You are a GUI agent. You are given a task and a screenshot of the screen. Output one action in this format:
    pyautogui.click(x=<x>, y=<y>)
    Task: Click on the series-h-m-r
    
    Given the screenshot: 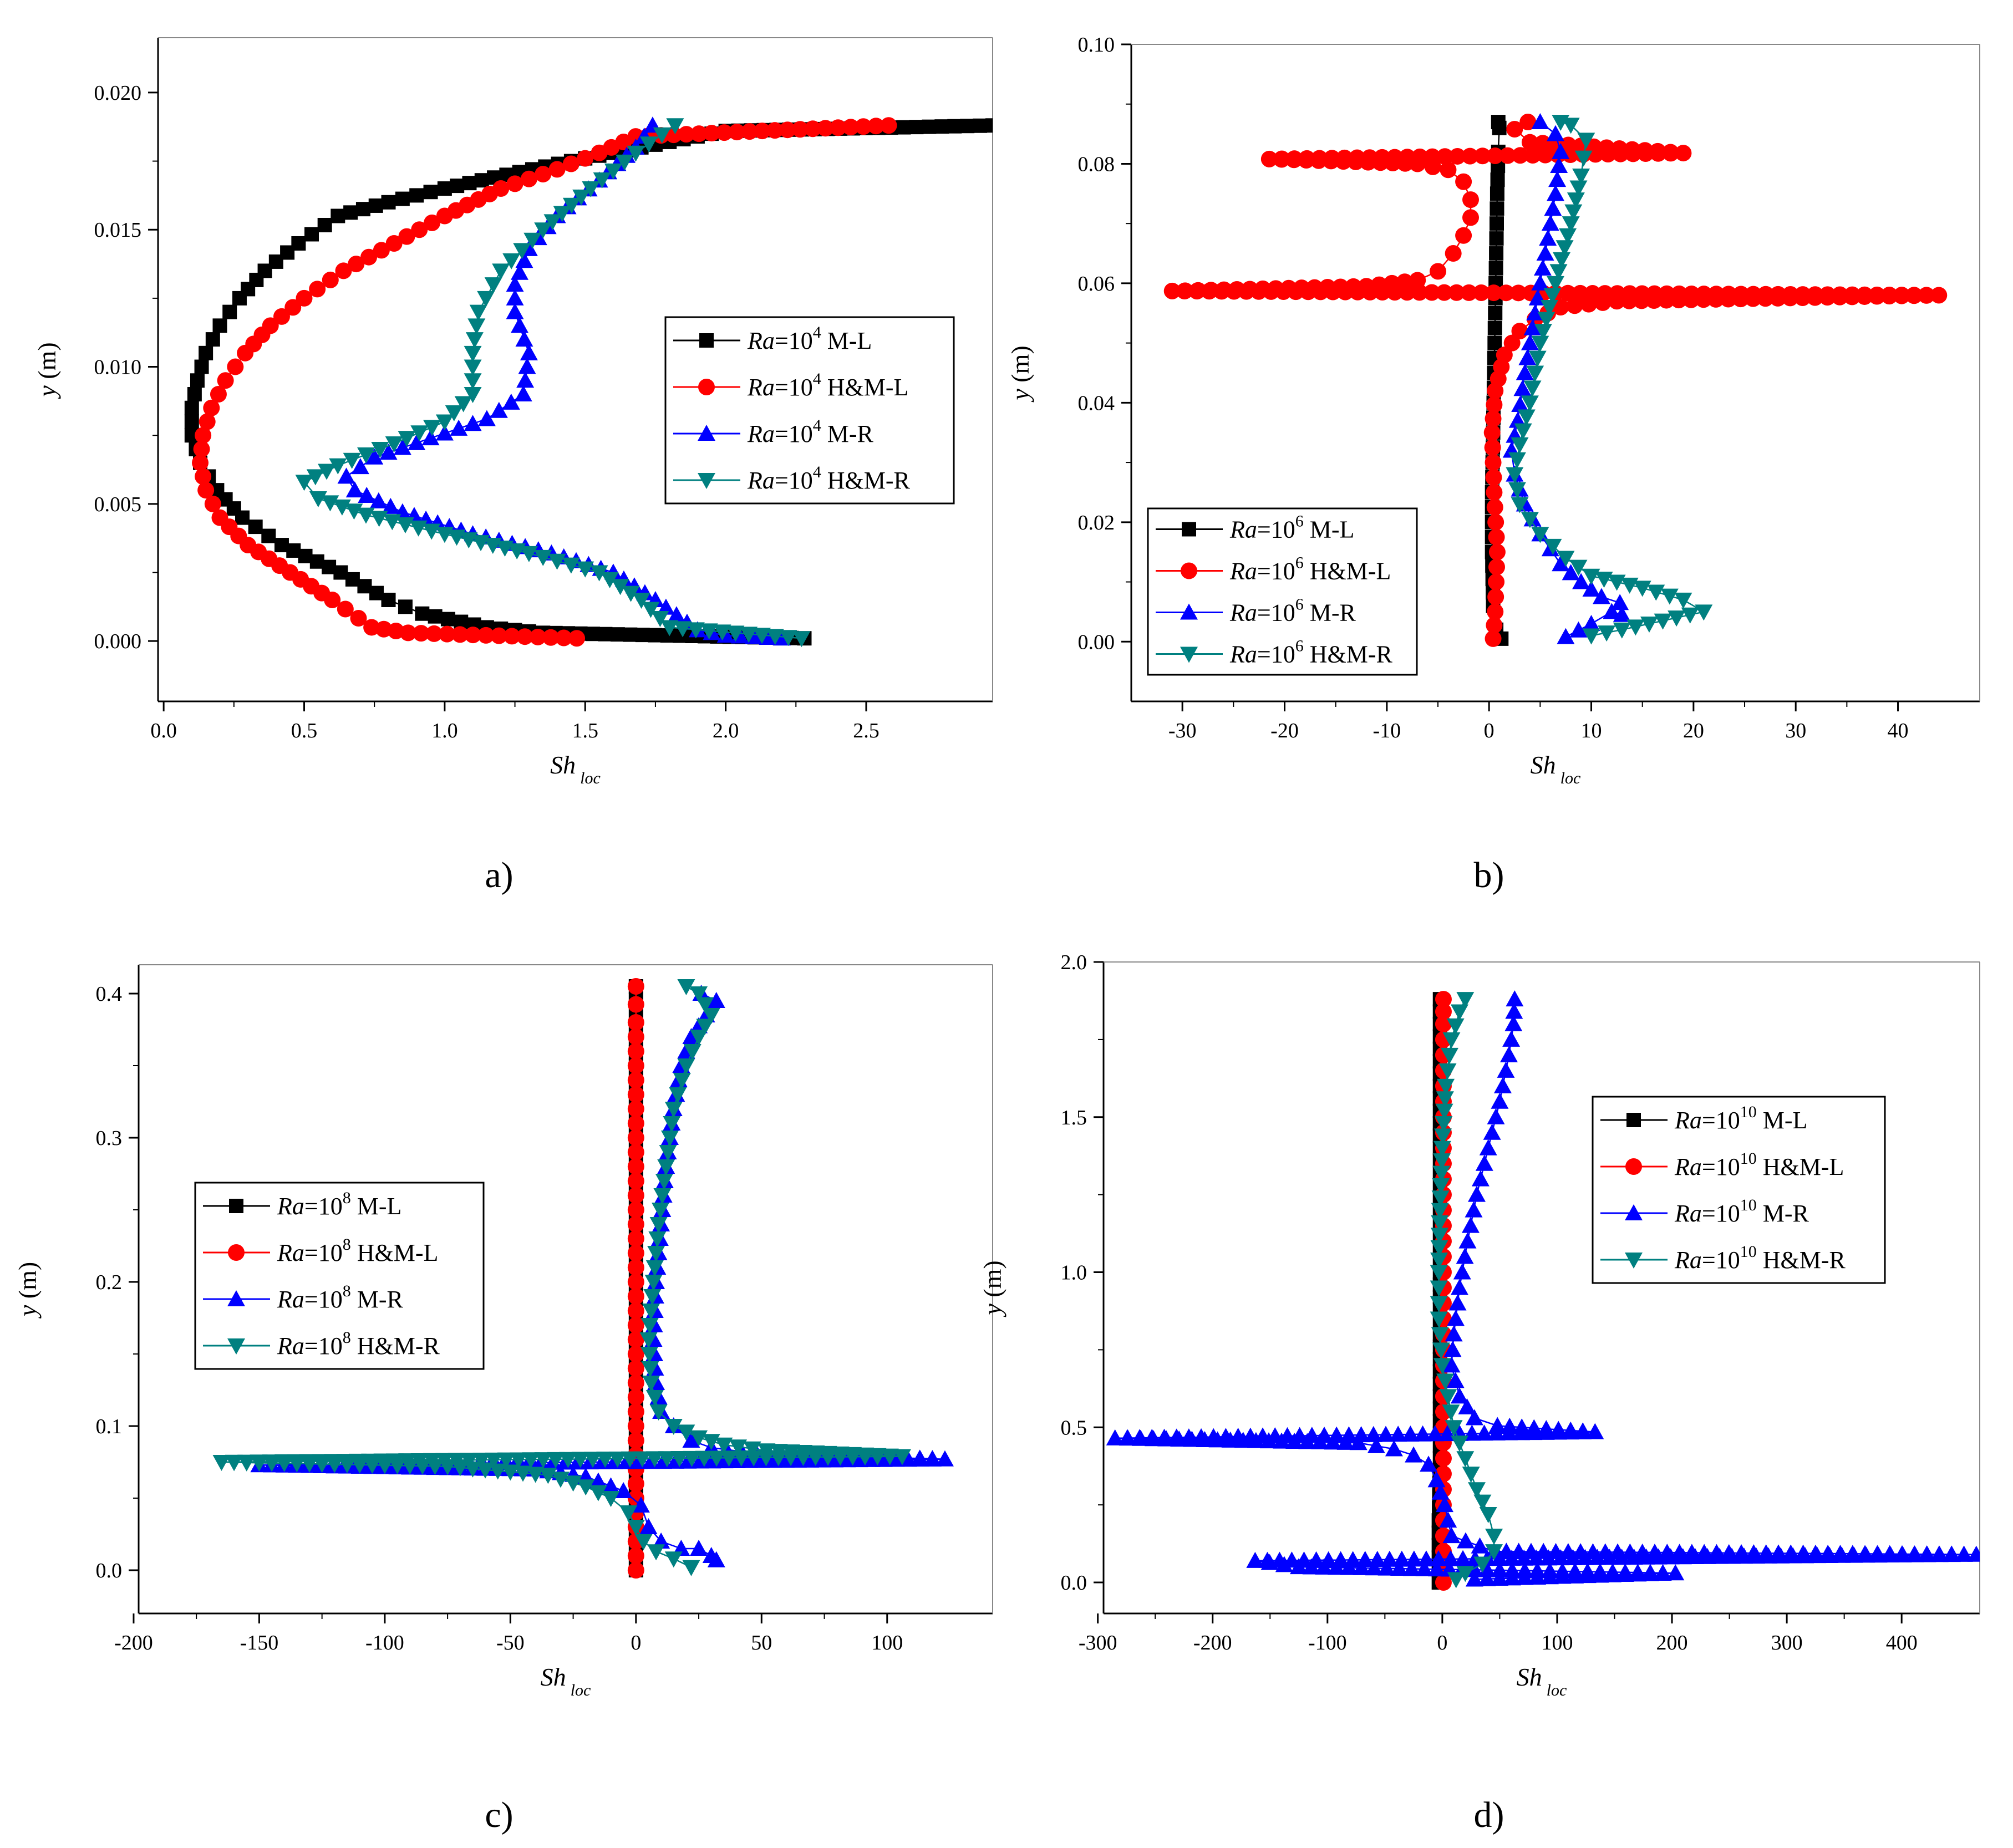 What is the action you would take?
    pyautogui.click(x=553, y=383)
    